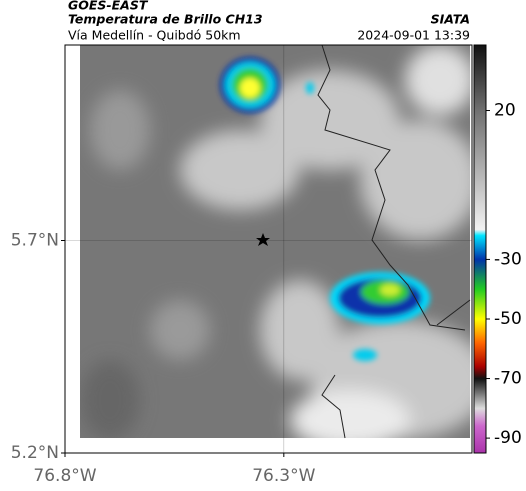 This screenshot has width=526, height=491. What do you see at coordinates (108, 6) in the screenshot?
I see `satellite: GOES-EAST` at bounding box center [108, 6].